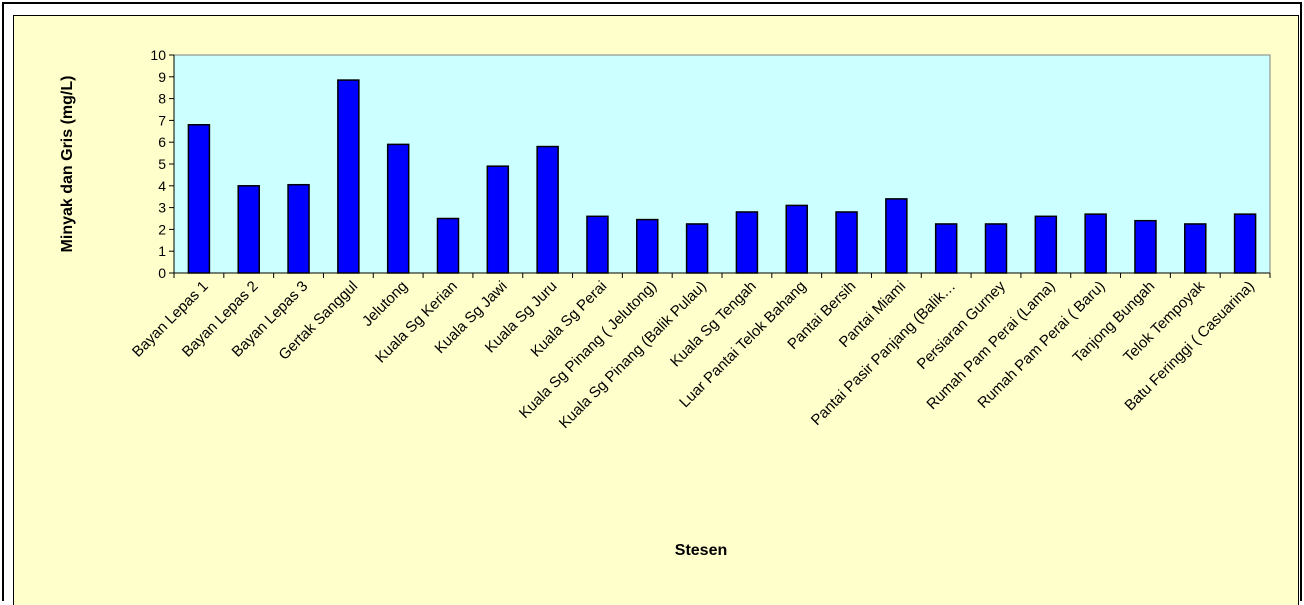 The image size is (1304, 605). I want to click on x-tick-label: Persiaran Gurney, so click(961, 324).